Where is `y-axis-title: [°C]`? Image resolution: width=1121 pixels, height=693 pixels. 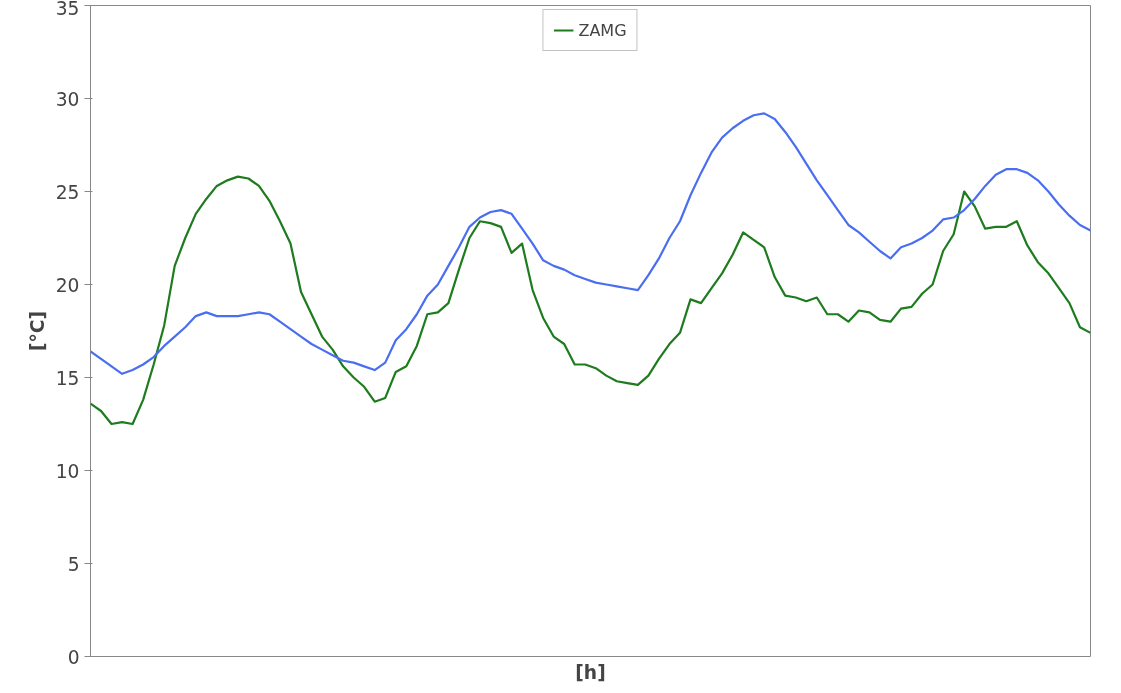
y-axis-title: [°C] is located at coordinates (37, 331).